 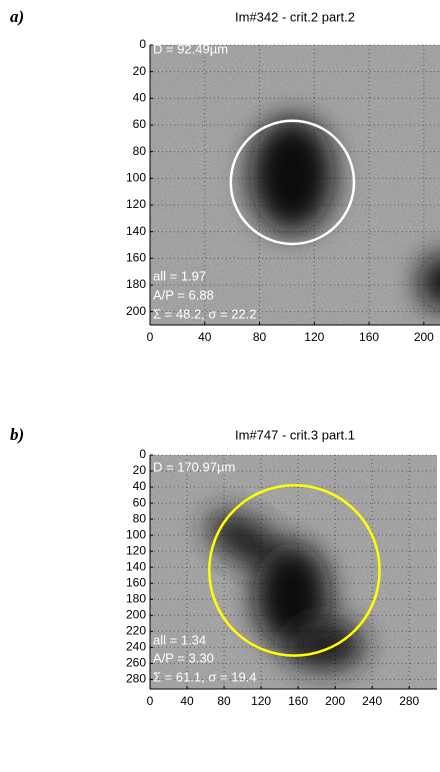 What do you see at coordinates (183, 294) in the screenshot?
I see `annotation: A/P = 6.88` at bounding box center [183, 294].